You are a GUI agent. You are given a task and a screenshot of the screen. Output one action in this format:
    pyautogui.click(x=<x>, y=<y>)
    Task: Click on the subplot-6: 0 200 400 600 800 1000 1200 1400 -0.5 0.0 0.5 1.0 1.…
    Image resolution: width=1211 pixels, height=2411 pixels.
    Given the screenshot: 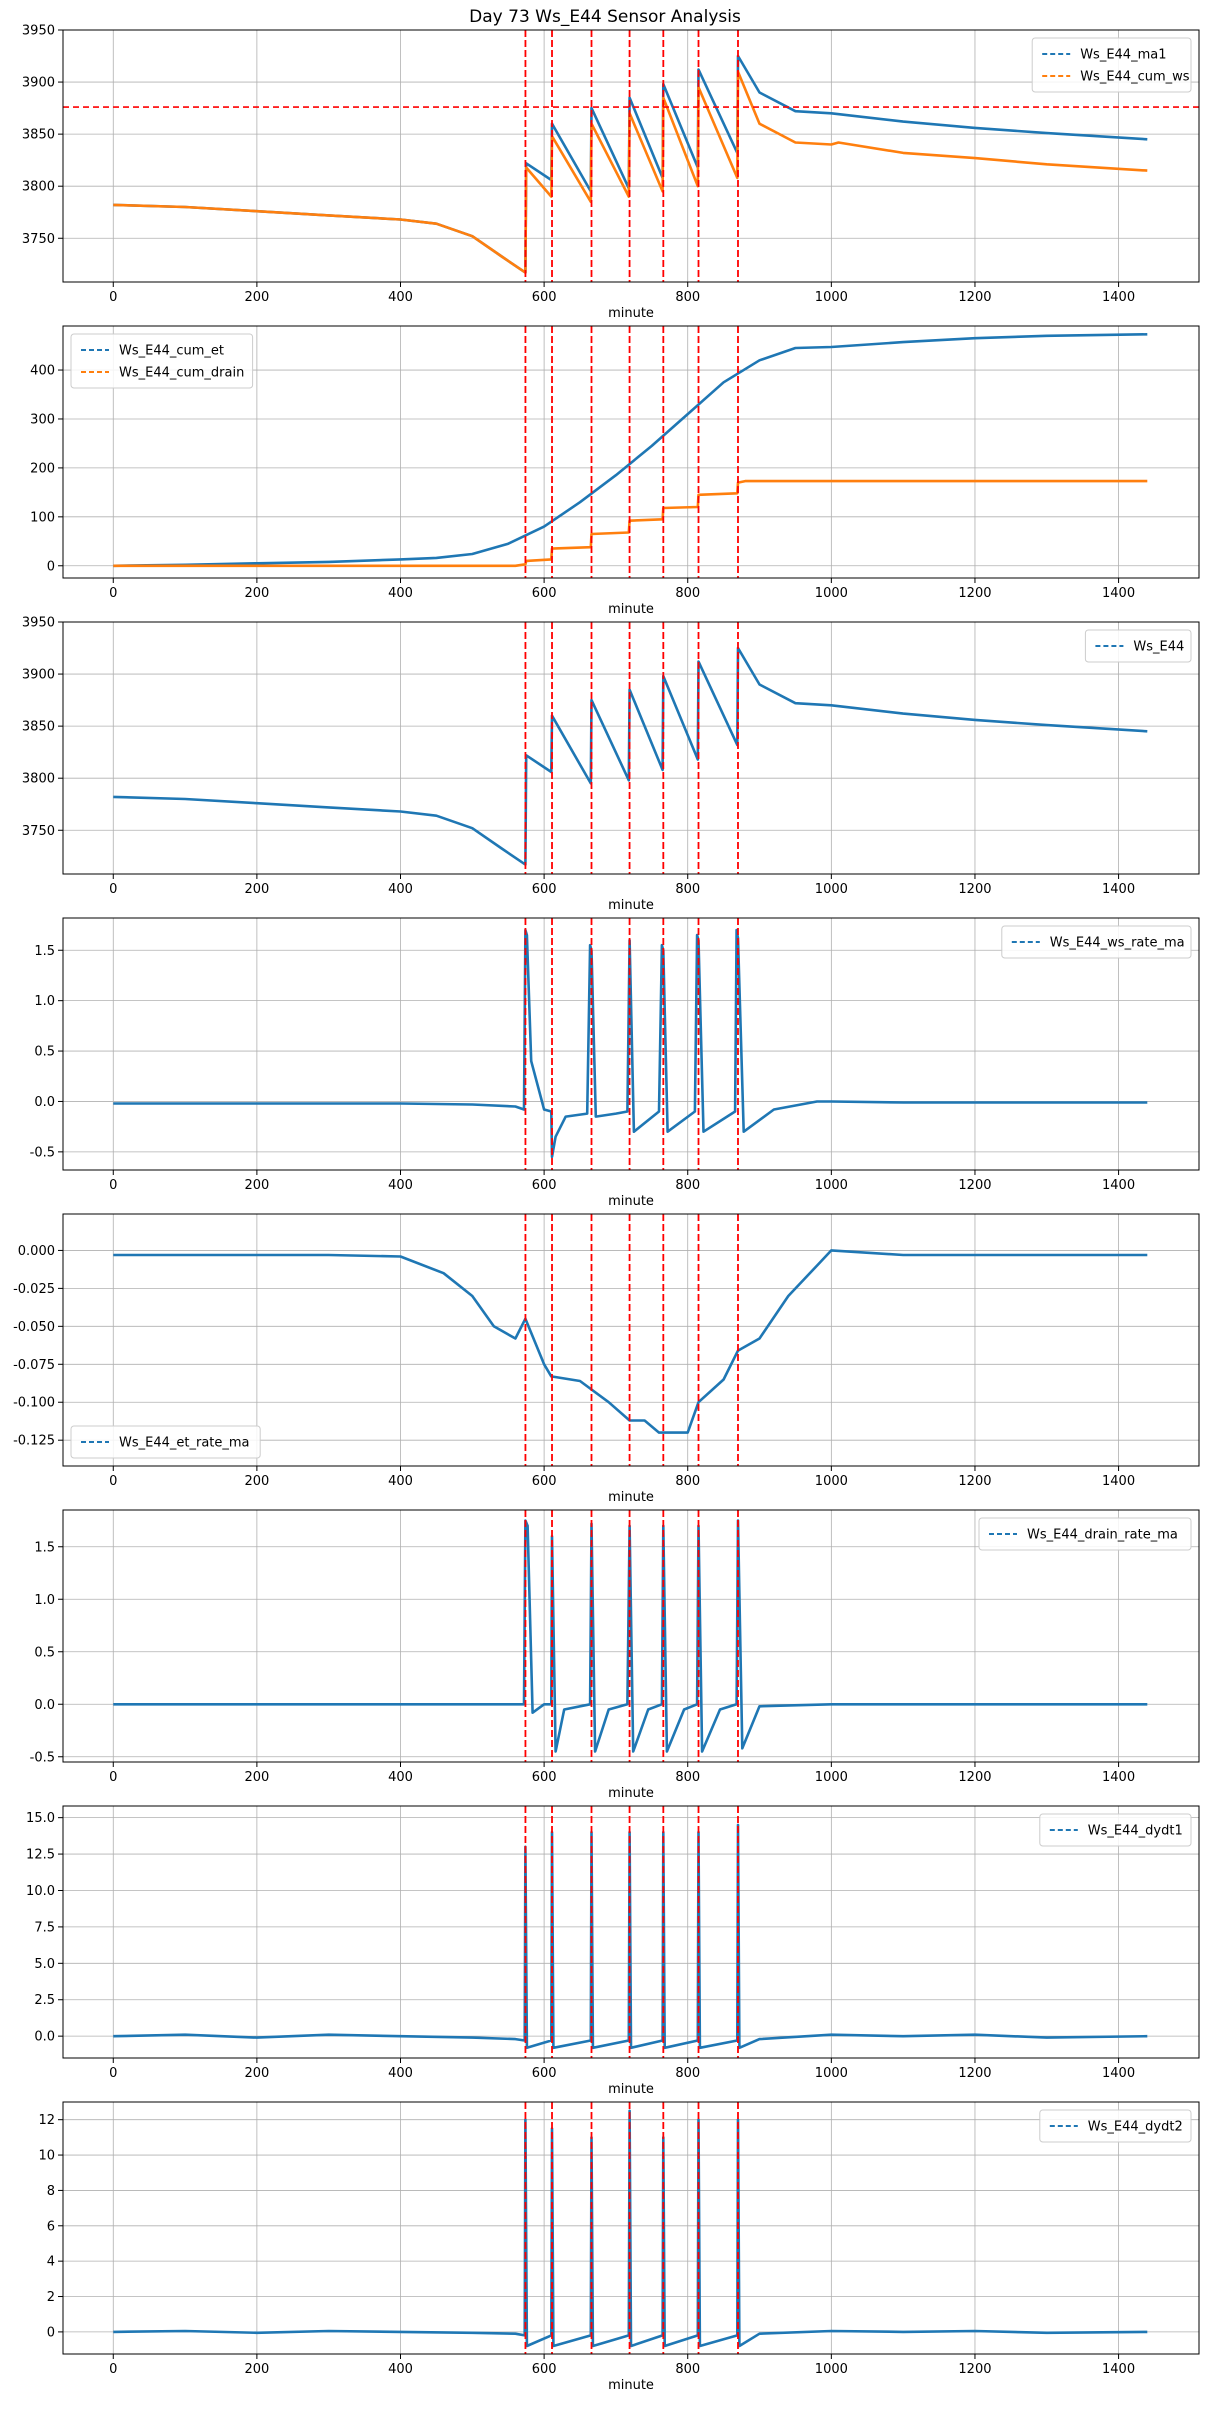 What is the action you would take?
    pyautogui.click(x=615, y=1655)
    